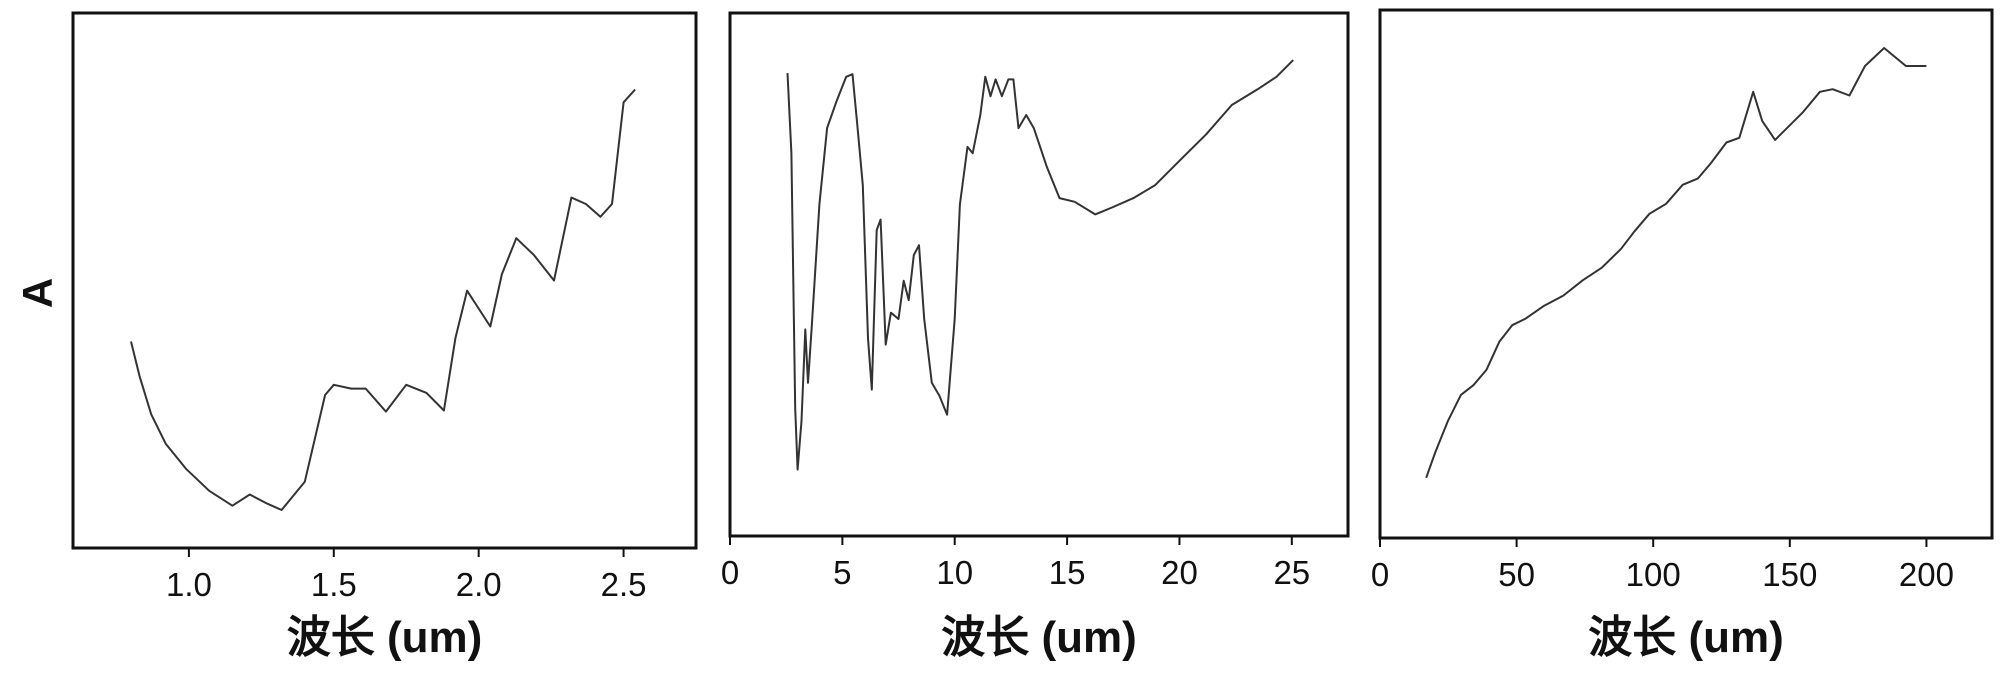 The image size is (2000, 675). Describe the element at coordinates (1179, 572) in the screenshot. I see `x-tick-label: 20` at that location.